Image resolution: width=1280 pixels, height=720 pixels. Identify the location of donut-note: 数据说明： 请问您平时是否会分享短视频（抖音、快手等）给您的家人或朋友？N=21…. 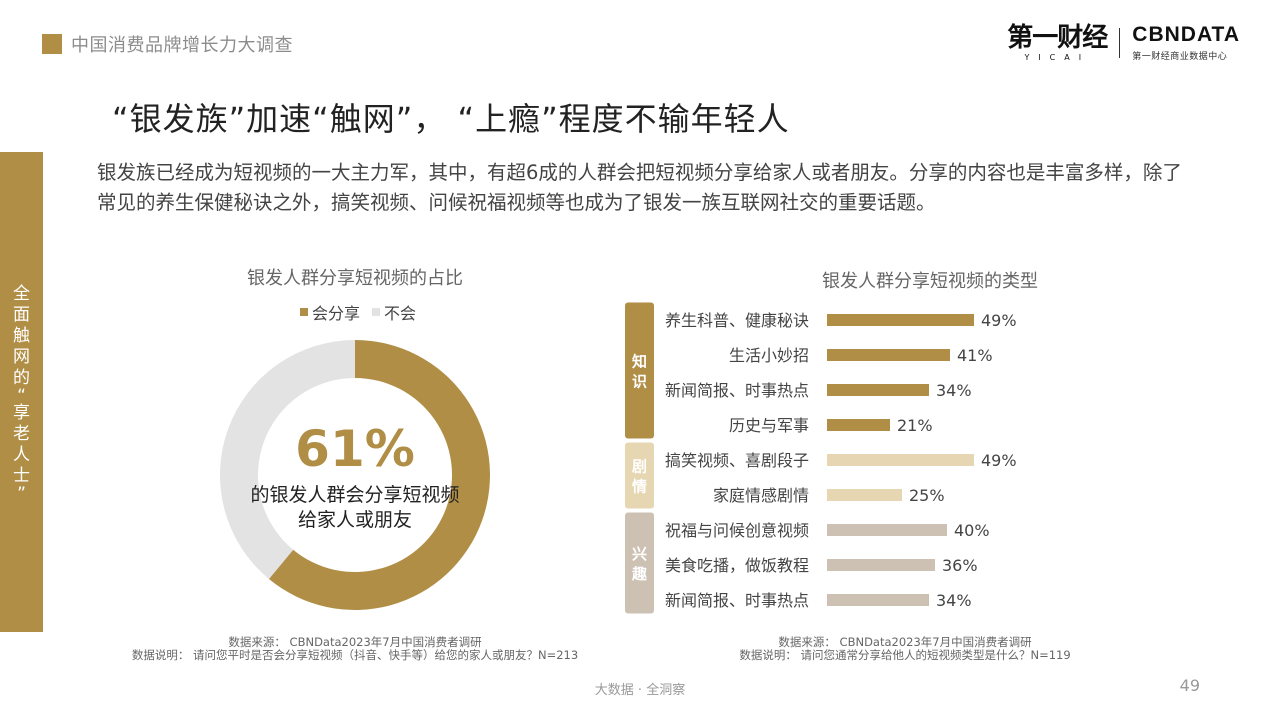
(355, 655).